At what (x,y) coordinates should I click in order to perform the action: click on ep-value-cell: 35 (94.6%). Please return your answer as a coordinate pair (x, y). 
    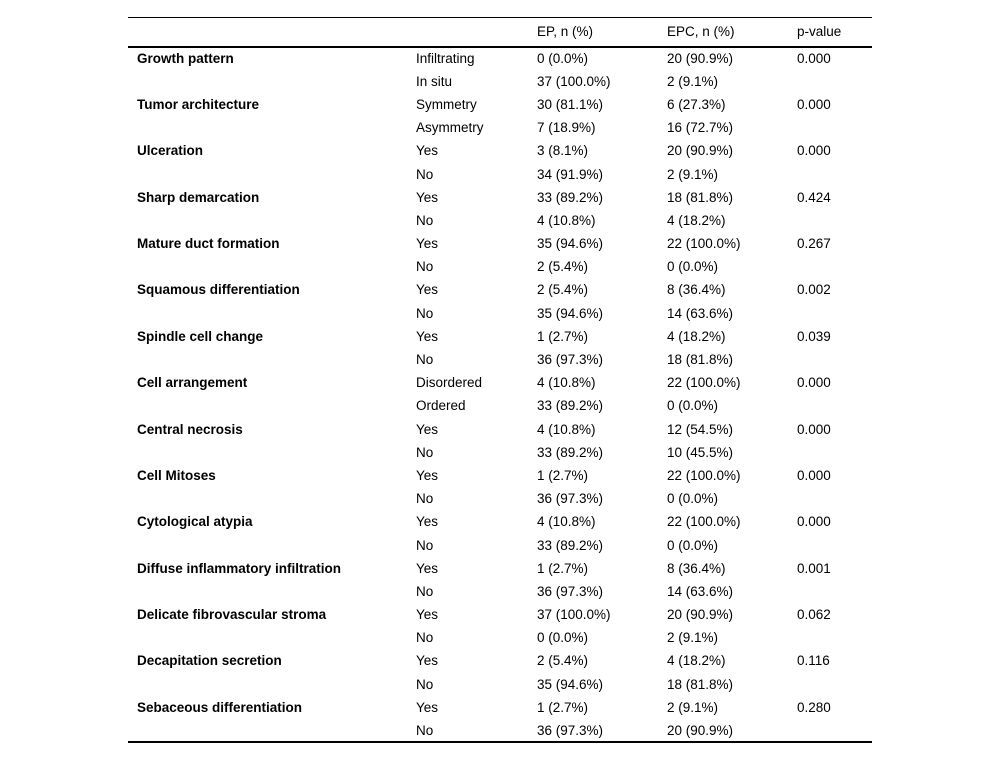
    Looking at the image, I should click on (570, 684).